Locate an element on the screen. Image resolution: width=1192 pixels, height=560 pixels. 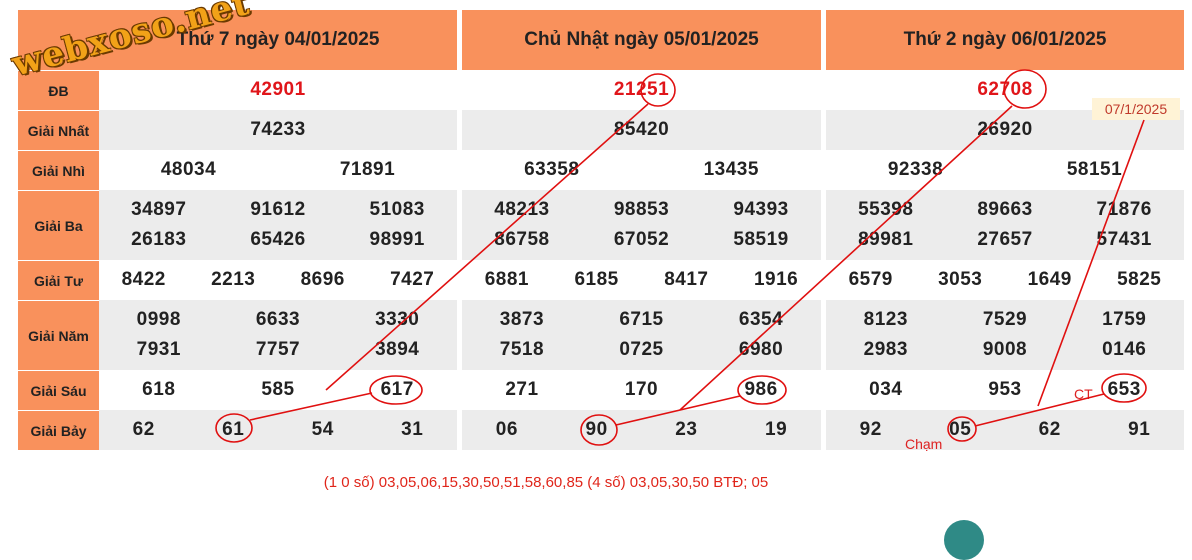
prize-label: Giải Nhất is located at coordinates (58, 130).